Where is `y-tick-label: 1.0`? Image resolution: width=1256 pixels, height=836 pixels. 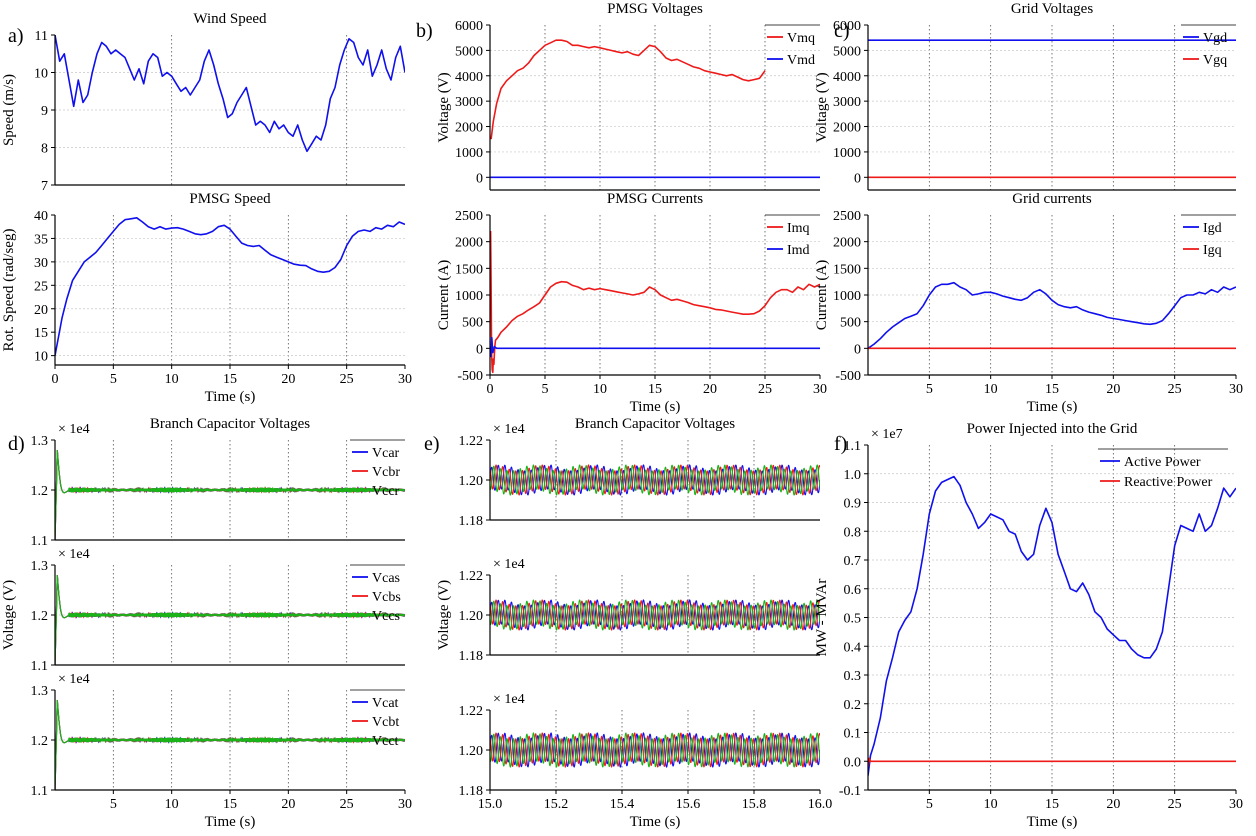
y-tick-label: 1.0 is located at coordinates (853, 475).